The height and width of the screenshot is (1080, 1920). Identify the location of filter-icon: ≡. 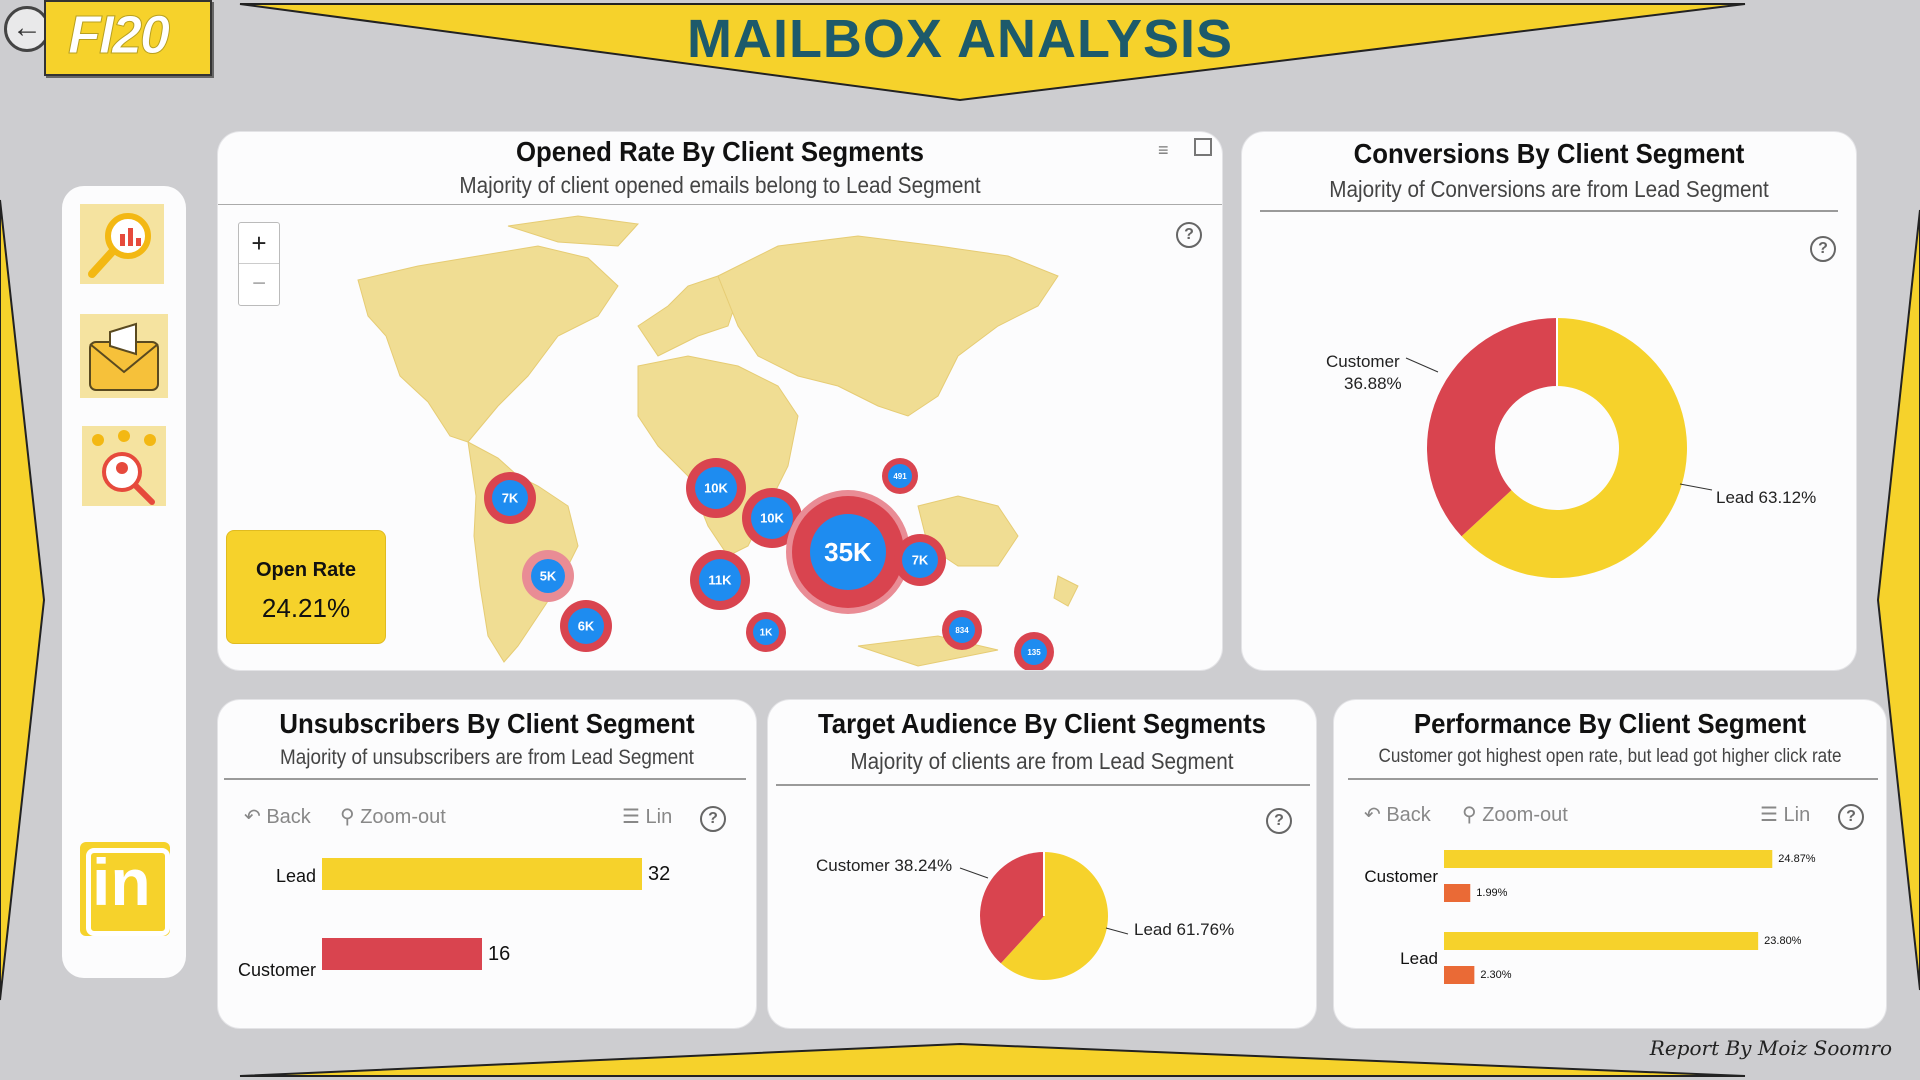
(1163, 150).